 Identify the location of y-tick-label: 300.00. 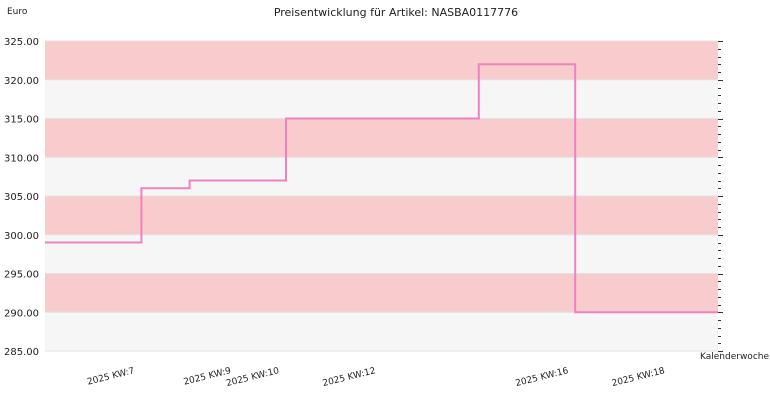
(21, 236).